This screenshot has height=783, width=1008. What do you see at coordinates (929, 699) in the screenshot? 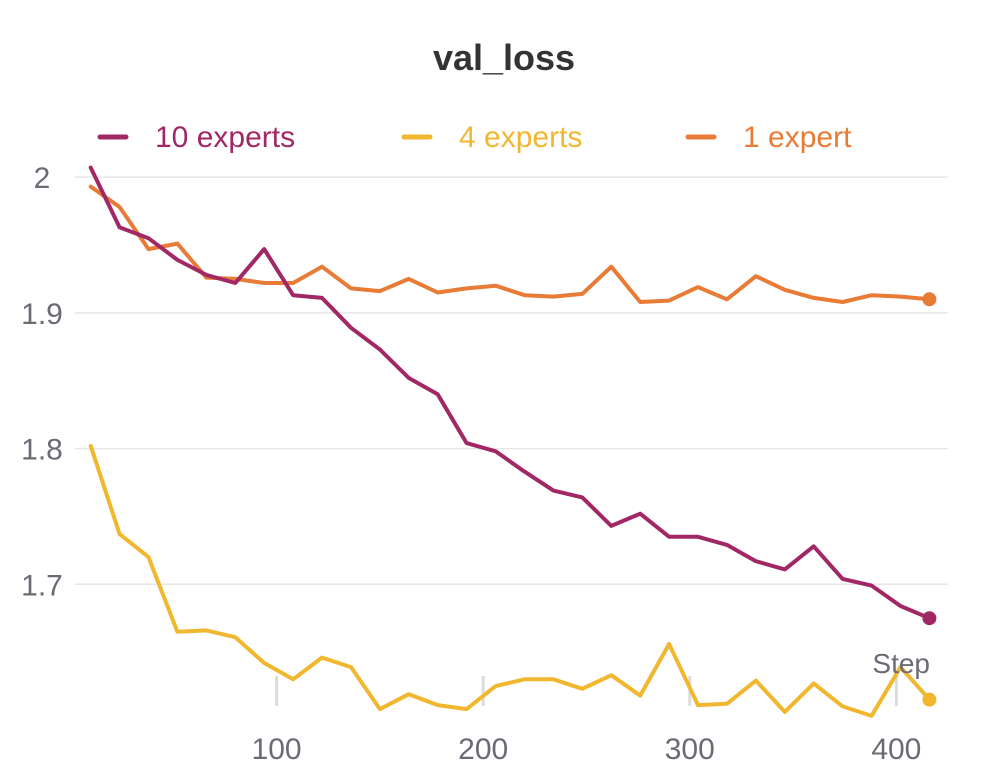
I see `series-endpoint-4-experts` at bounding box center [929, 699].